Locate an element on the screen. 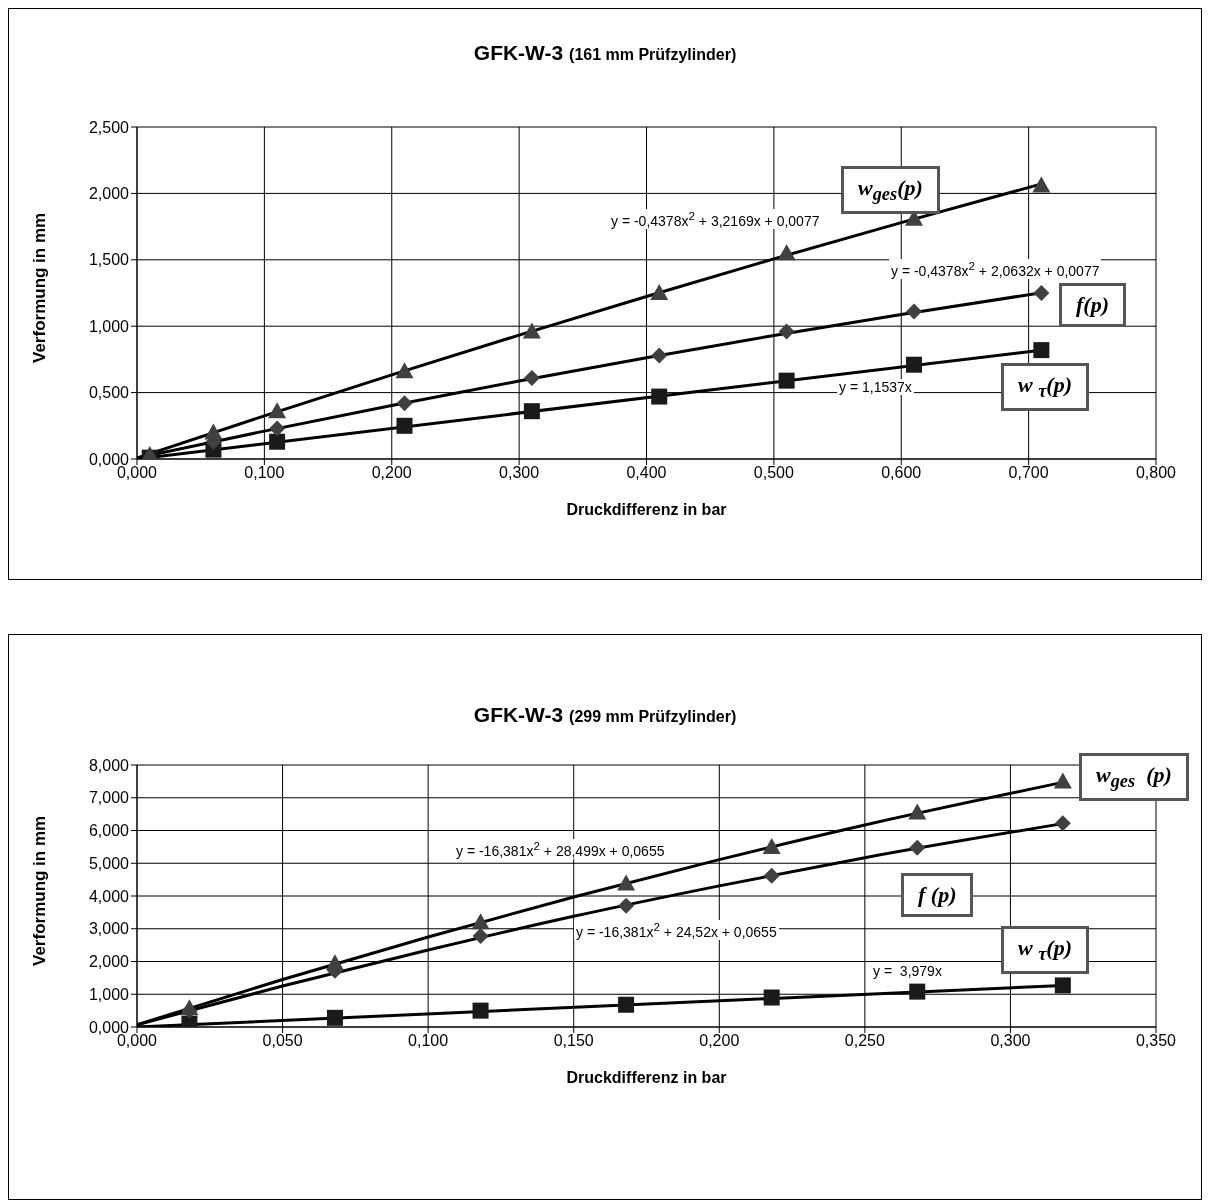 The height and width of the screenshot is (1204, 1209). y-tick-label: 7,000 is located at coordinates (109, 798).